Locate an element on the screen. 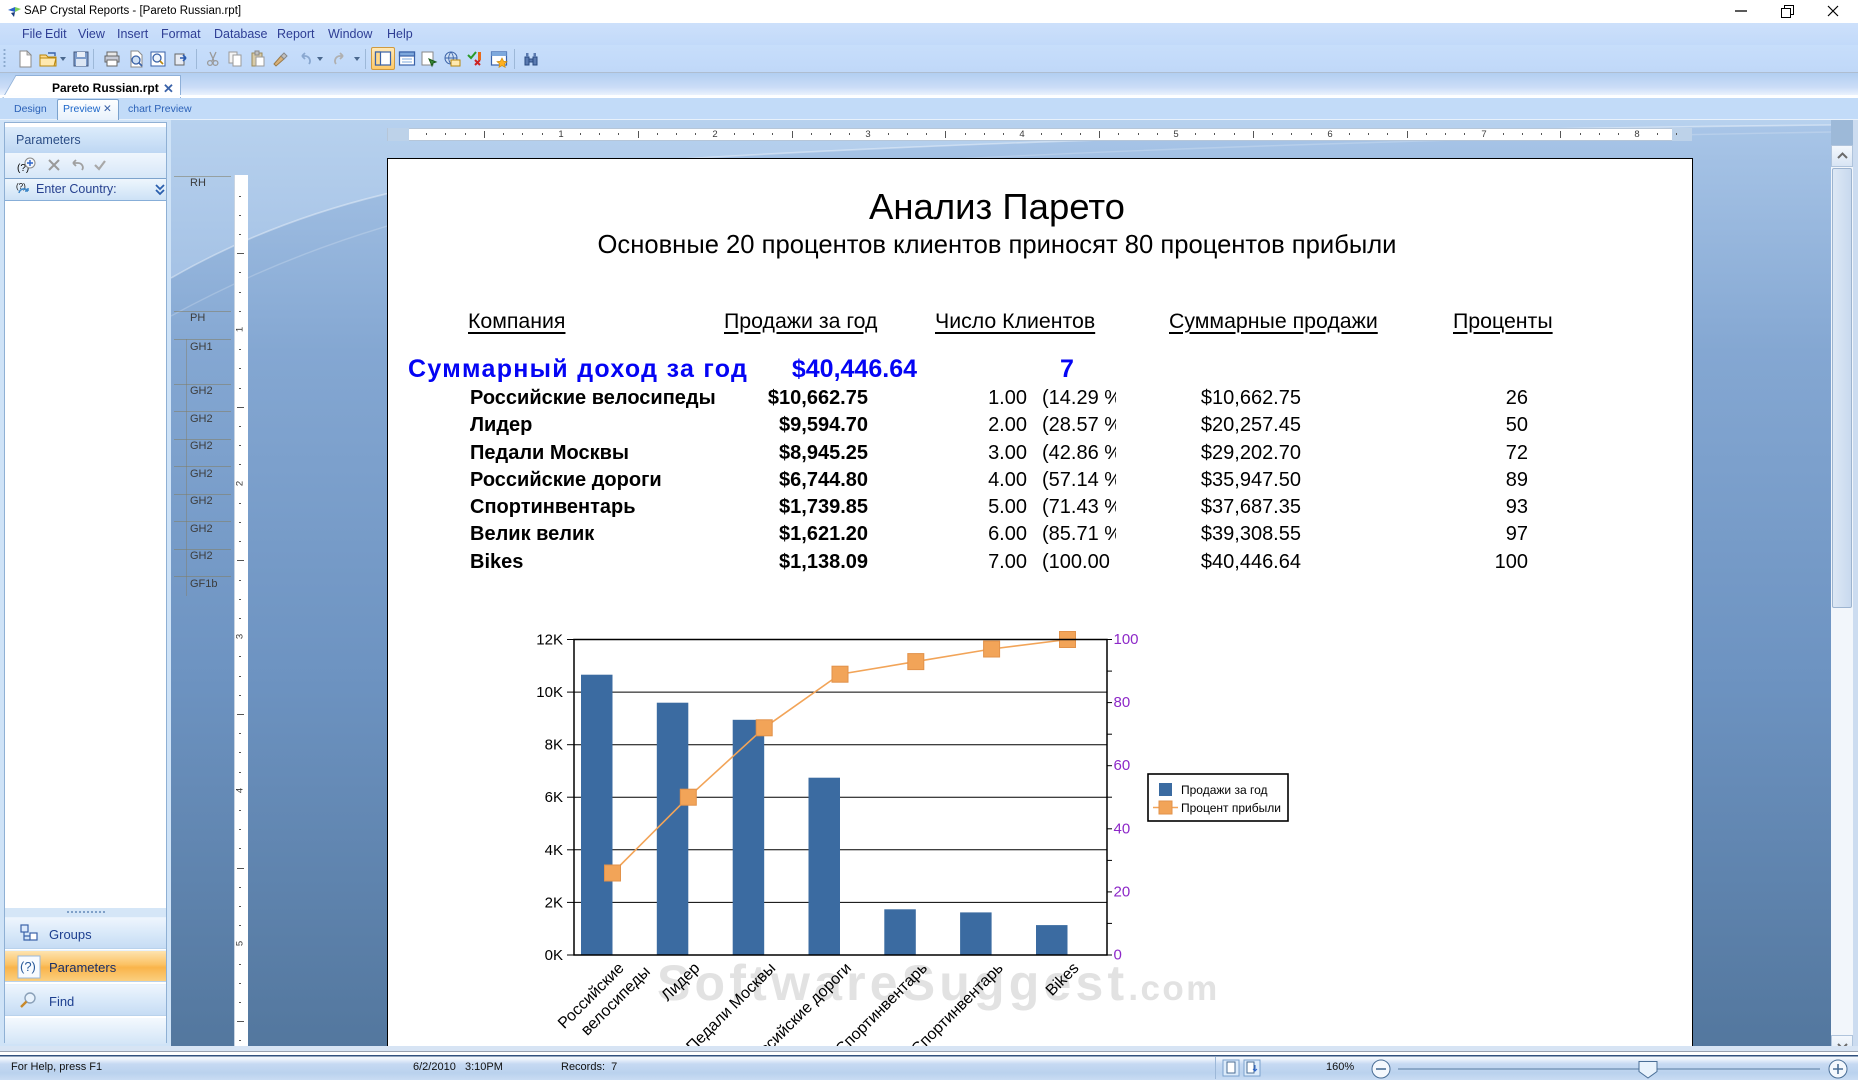 Image resolution: width=1858 pixels, height=1080 pixels. svg-text: 4K is located at coordinates (554, 850).